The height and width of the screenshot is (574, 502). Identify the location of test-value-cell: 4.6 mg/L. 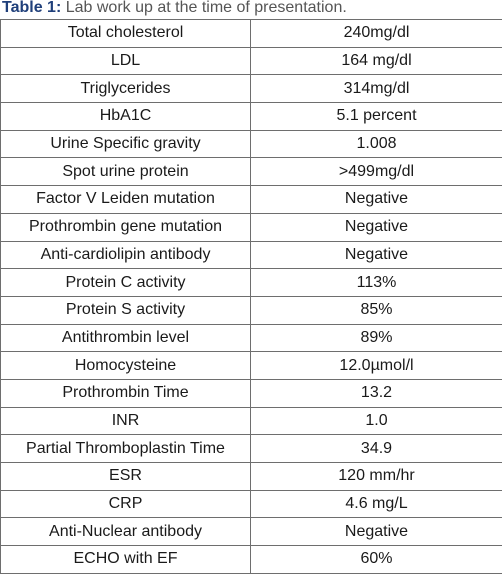
(376, 504).